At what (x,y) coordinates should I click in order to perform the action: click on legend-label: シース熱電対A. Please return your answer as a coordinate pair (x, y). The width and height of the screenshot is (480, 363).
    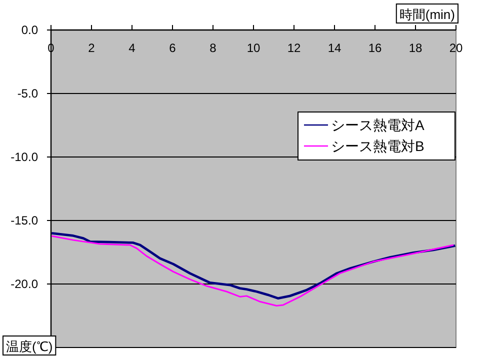
    Looking at the image, I should click on (378, 125).